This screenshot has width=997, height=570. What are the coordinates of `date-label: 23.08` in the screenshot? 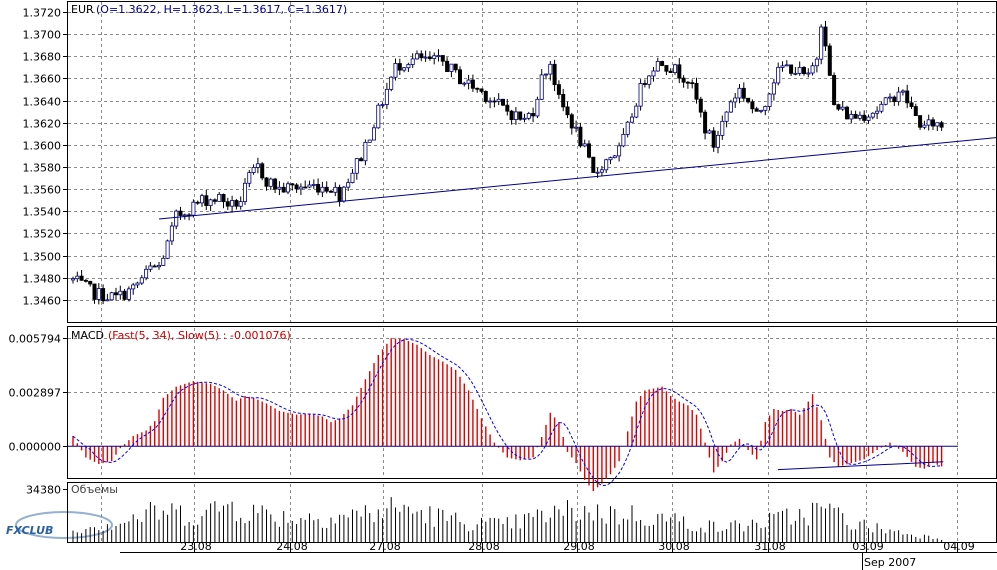 It's located at (196, 546).